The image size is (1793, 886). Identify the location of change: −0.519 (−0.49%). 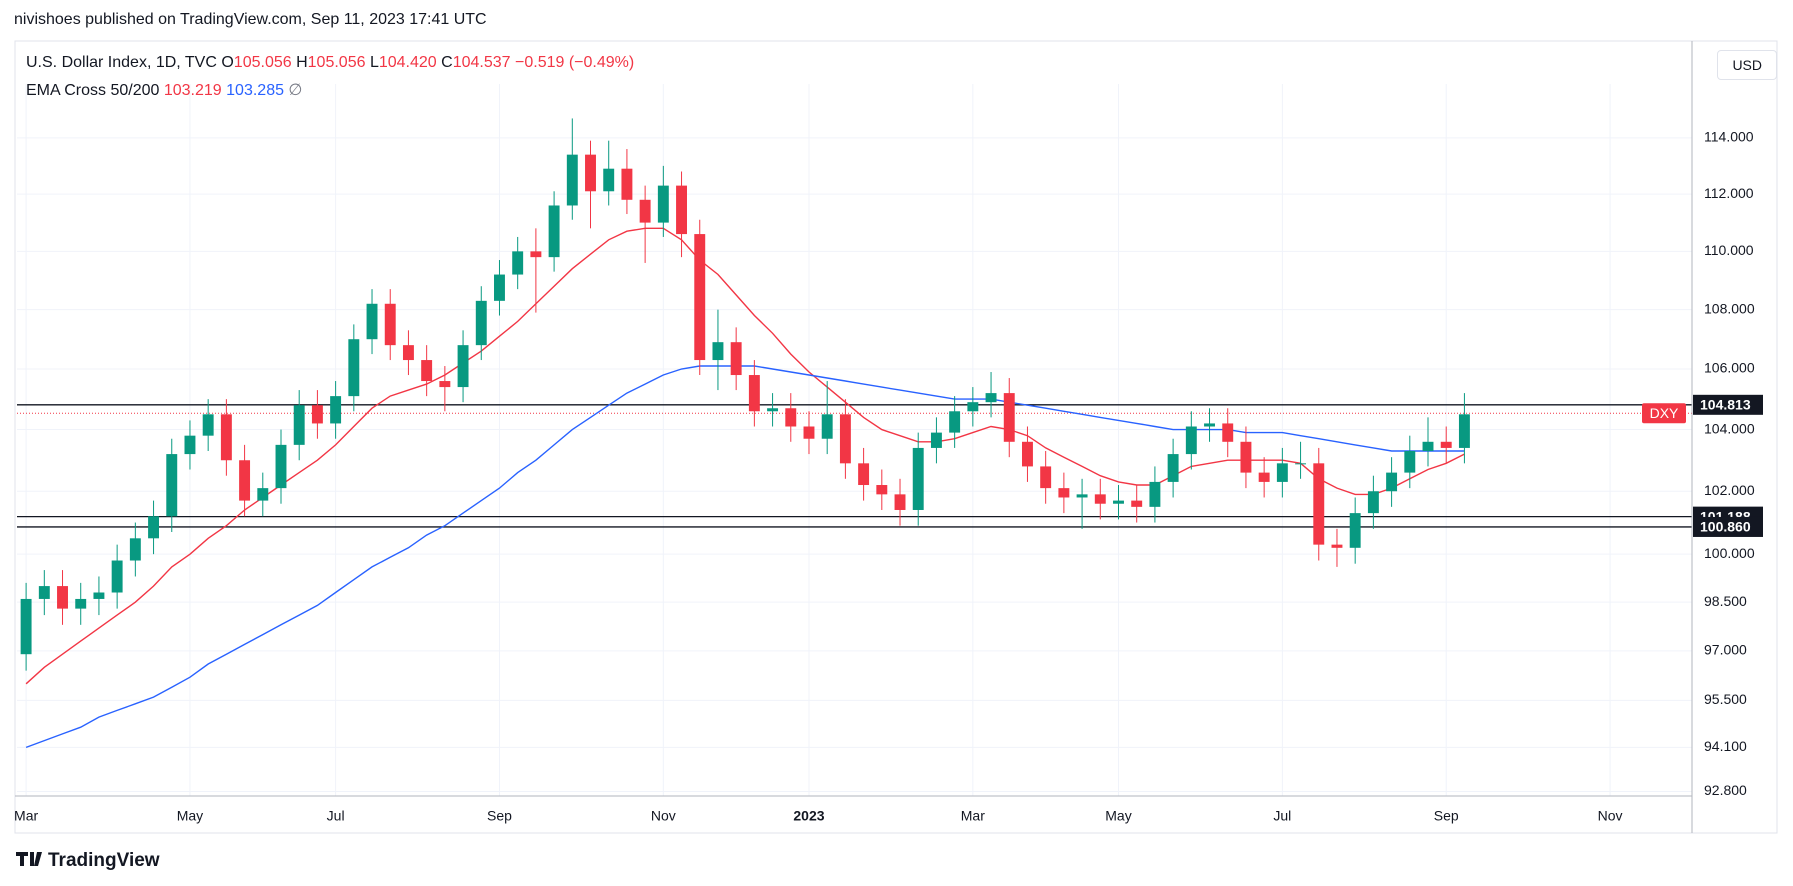
(575, 62).